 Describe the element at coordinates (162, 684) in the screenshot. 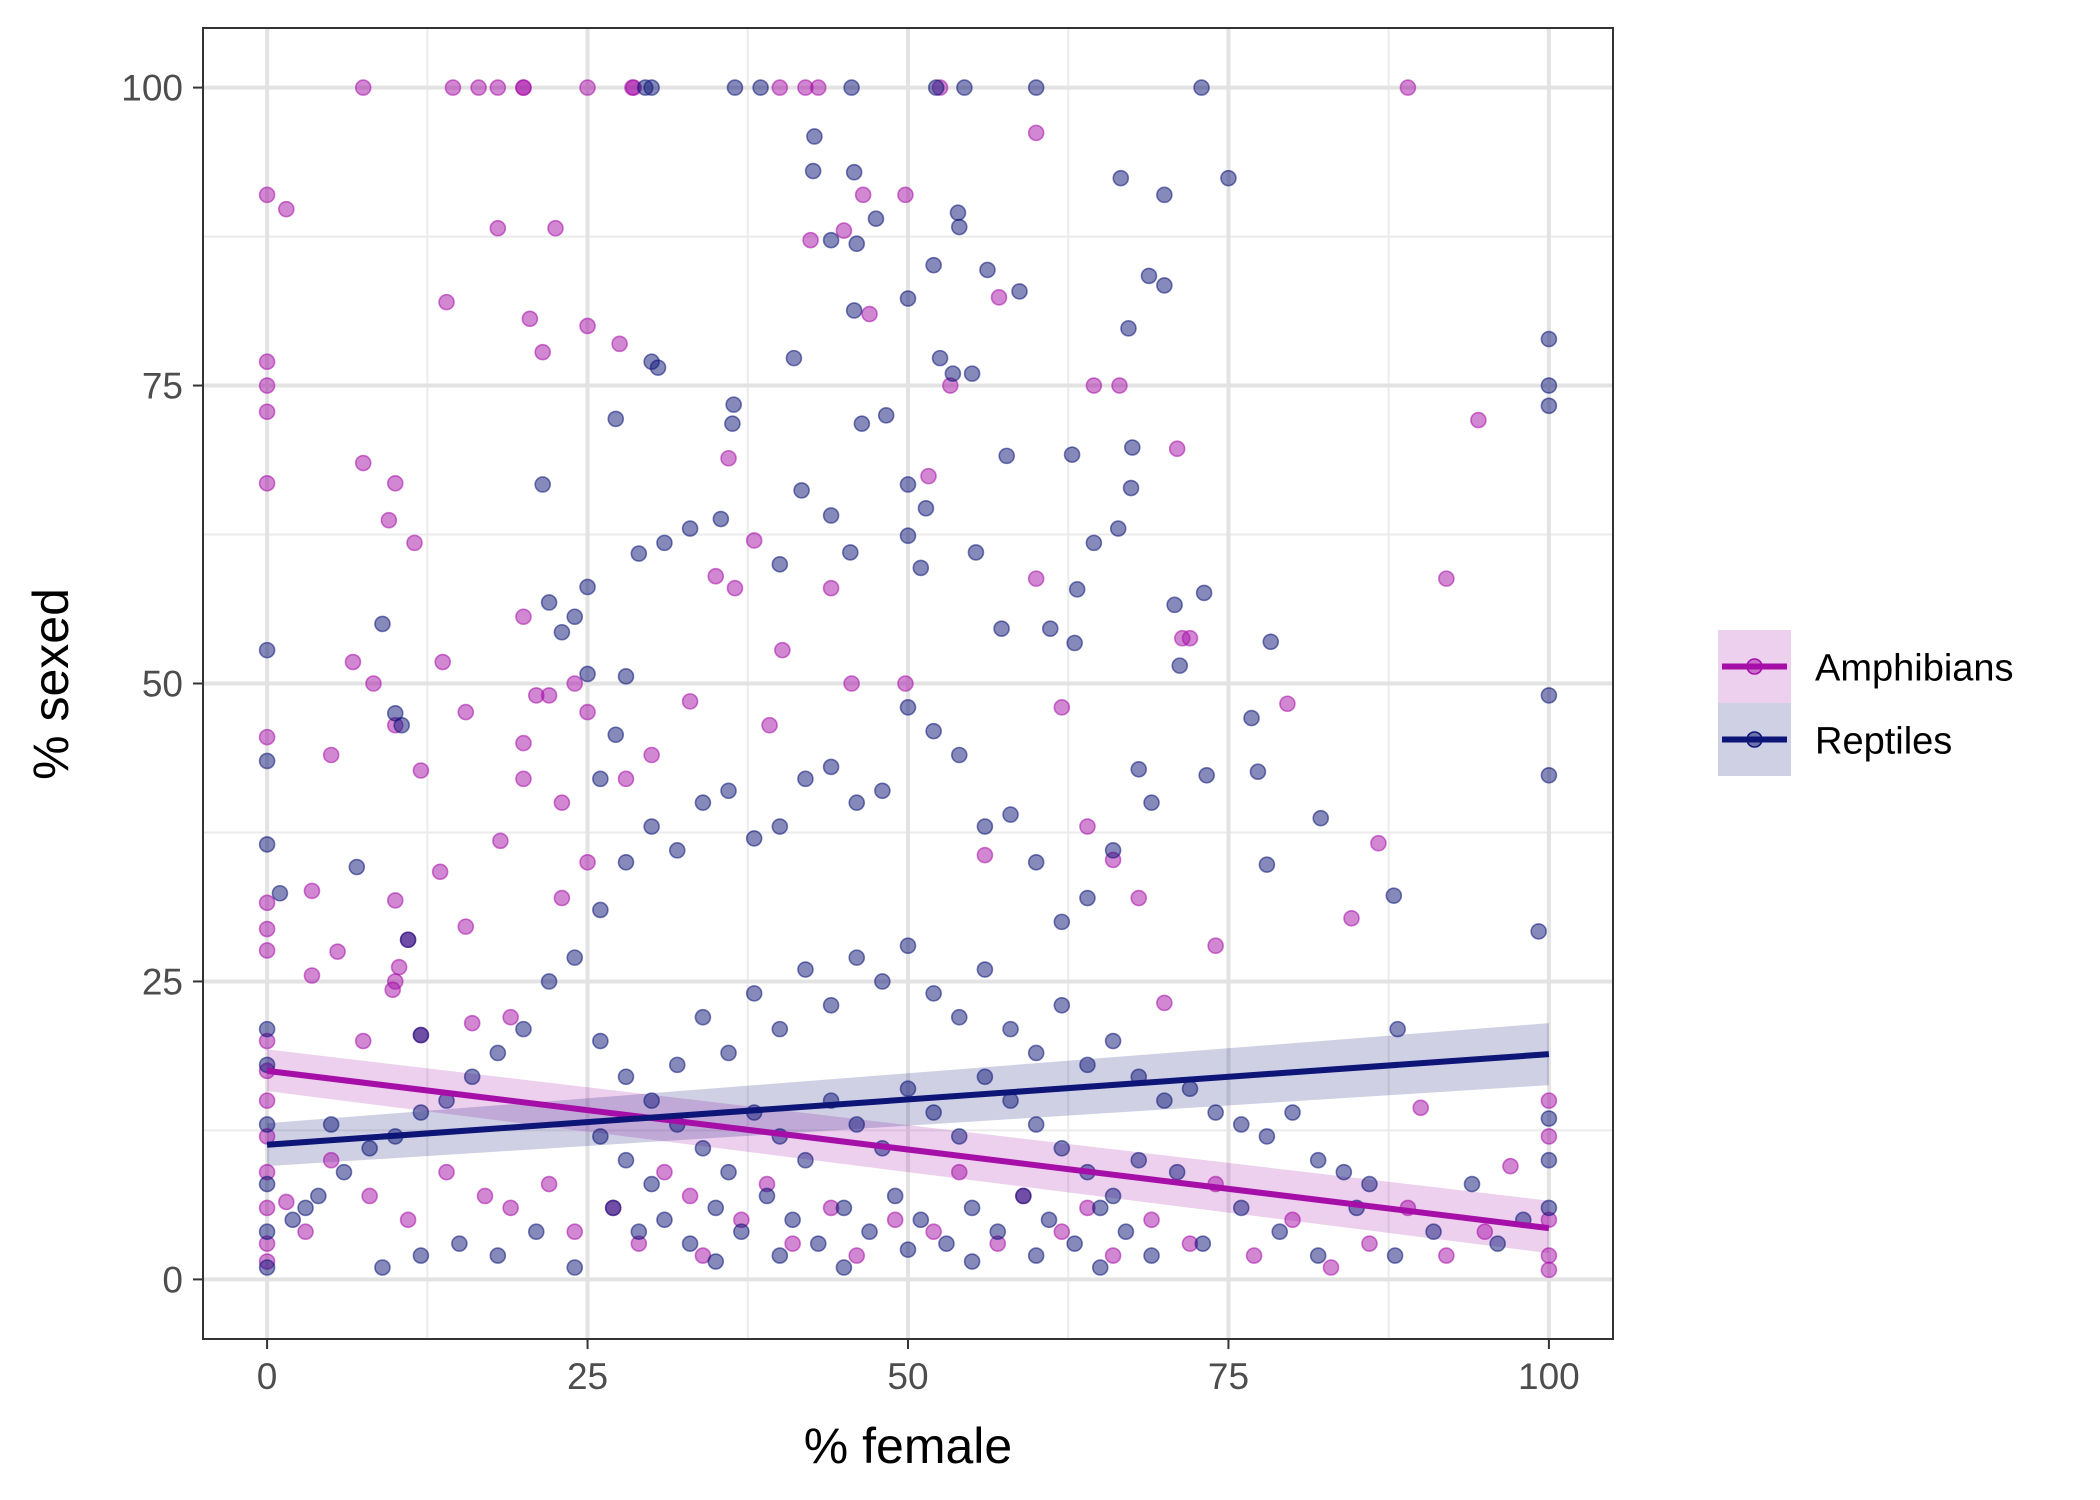

I see `y-tick-label: 50` at that location.